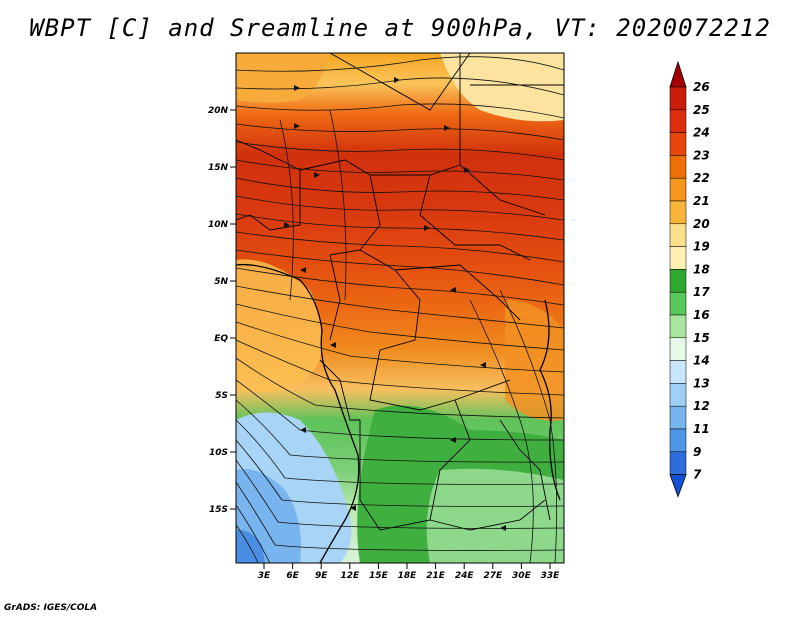 The image size is (800, 618). I want to click on colorbar-label: 21, so click(701, 201).